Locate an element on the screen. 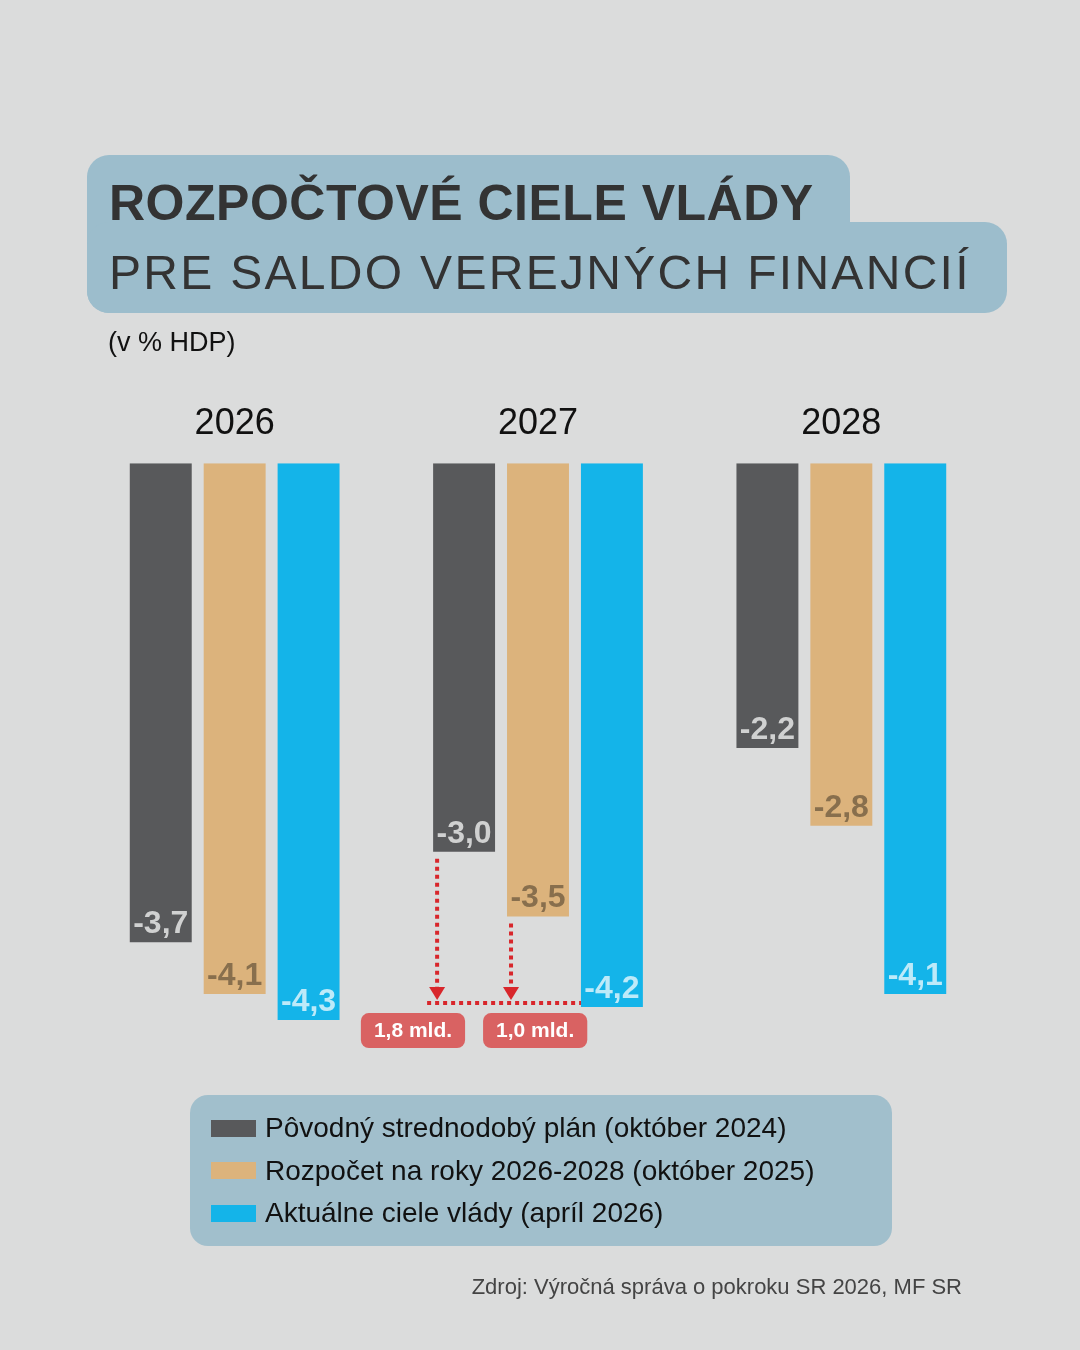  legend-label: Rozpočet na roky 2026-2028 (október 2025) is located at coordinates (540, 1170).